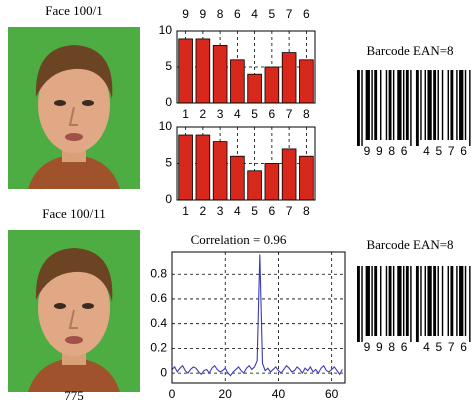  I want to click on line, so click(257, 315).